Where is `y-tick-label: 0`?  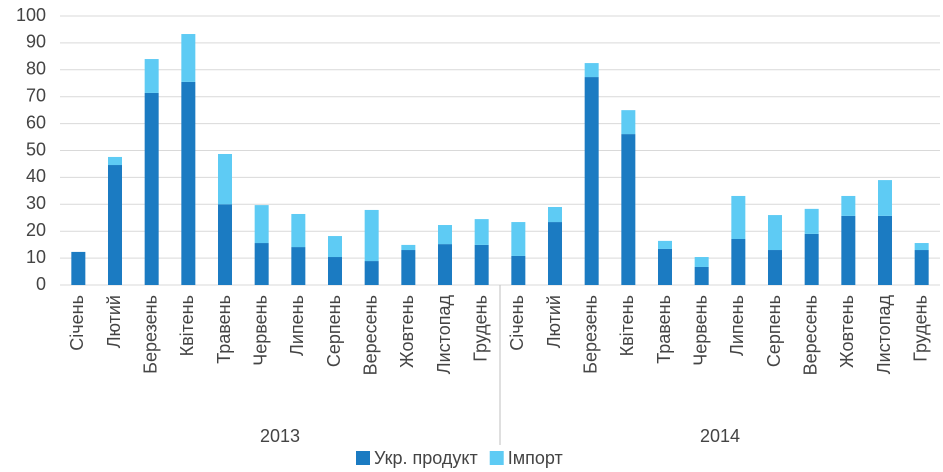 y-tick-label: 0 is located at coordinates (41, 284).